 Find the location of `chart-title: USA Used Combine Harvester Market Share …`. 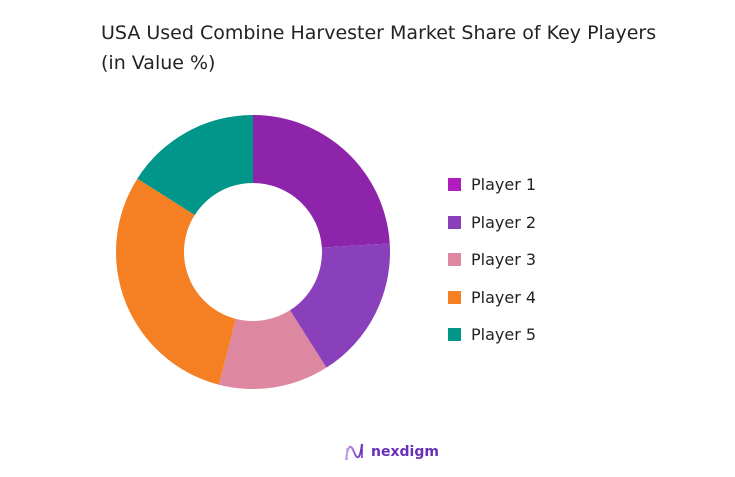

chart-title: USA Used Combine Harvester Market Share … is located at coordinates (379, 48).